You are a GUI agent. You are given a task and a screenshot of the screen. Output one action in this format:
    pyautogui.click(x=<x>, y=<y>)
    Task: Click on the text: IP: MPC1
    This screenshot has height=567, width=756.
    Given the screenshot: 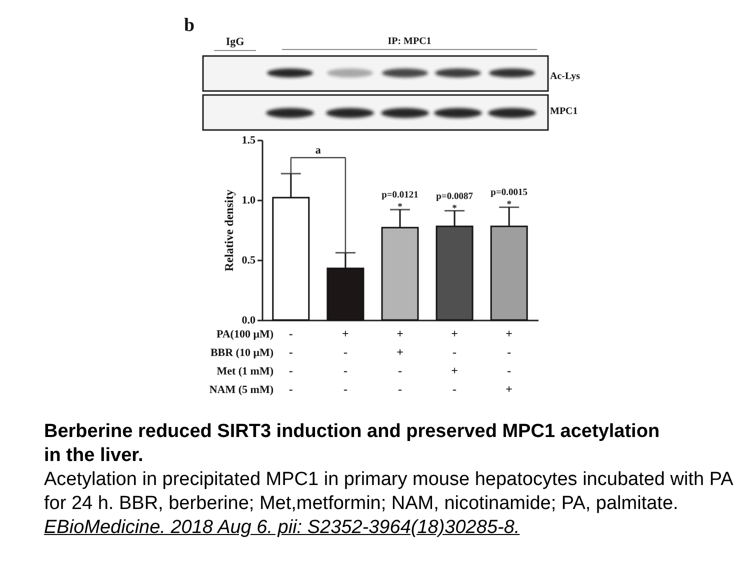 What is the action you would take?
    pyautogui.click(x=409, y=43)
    